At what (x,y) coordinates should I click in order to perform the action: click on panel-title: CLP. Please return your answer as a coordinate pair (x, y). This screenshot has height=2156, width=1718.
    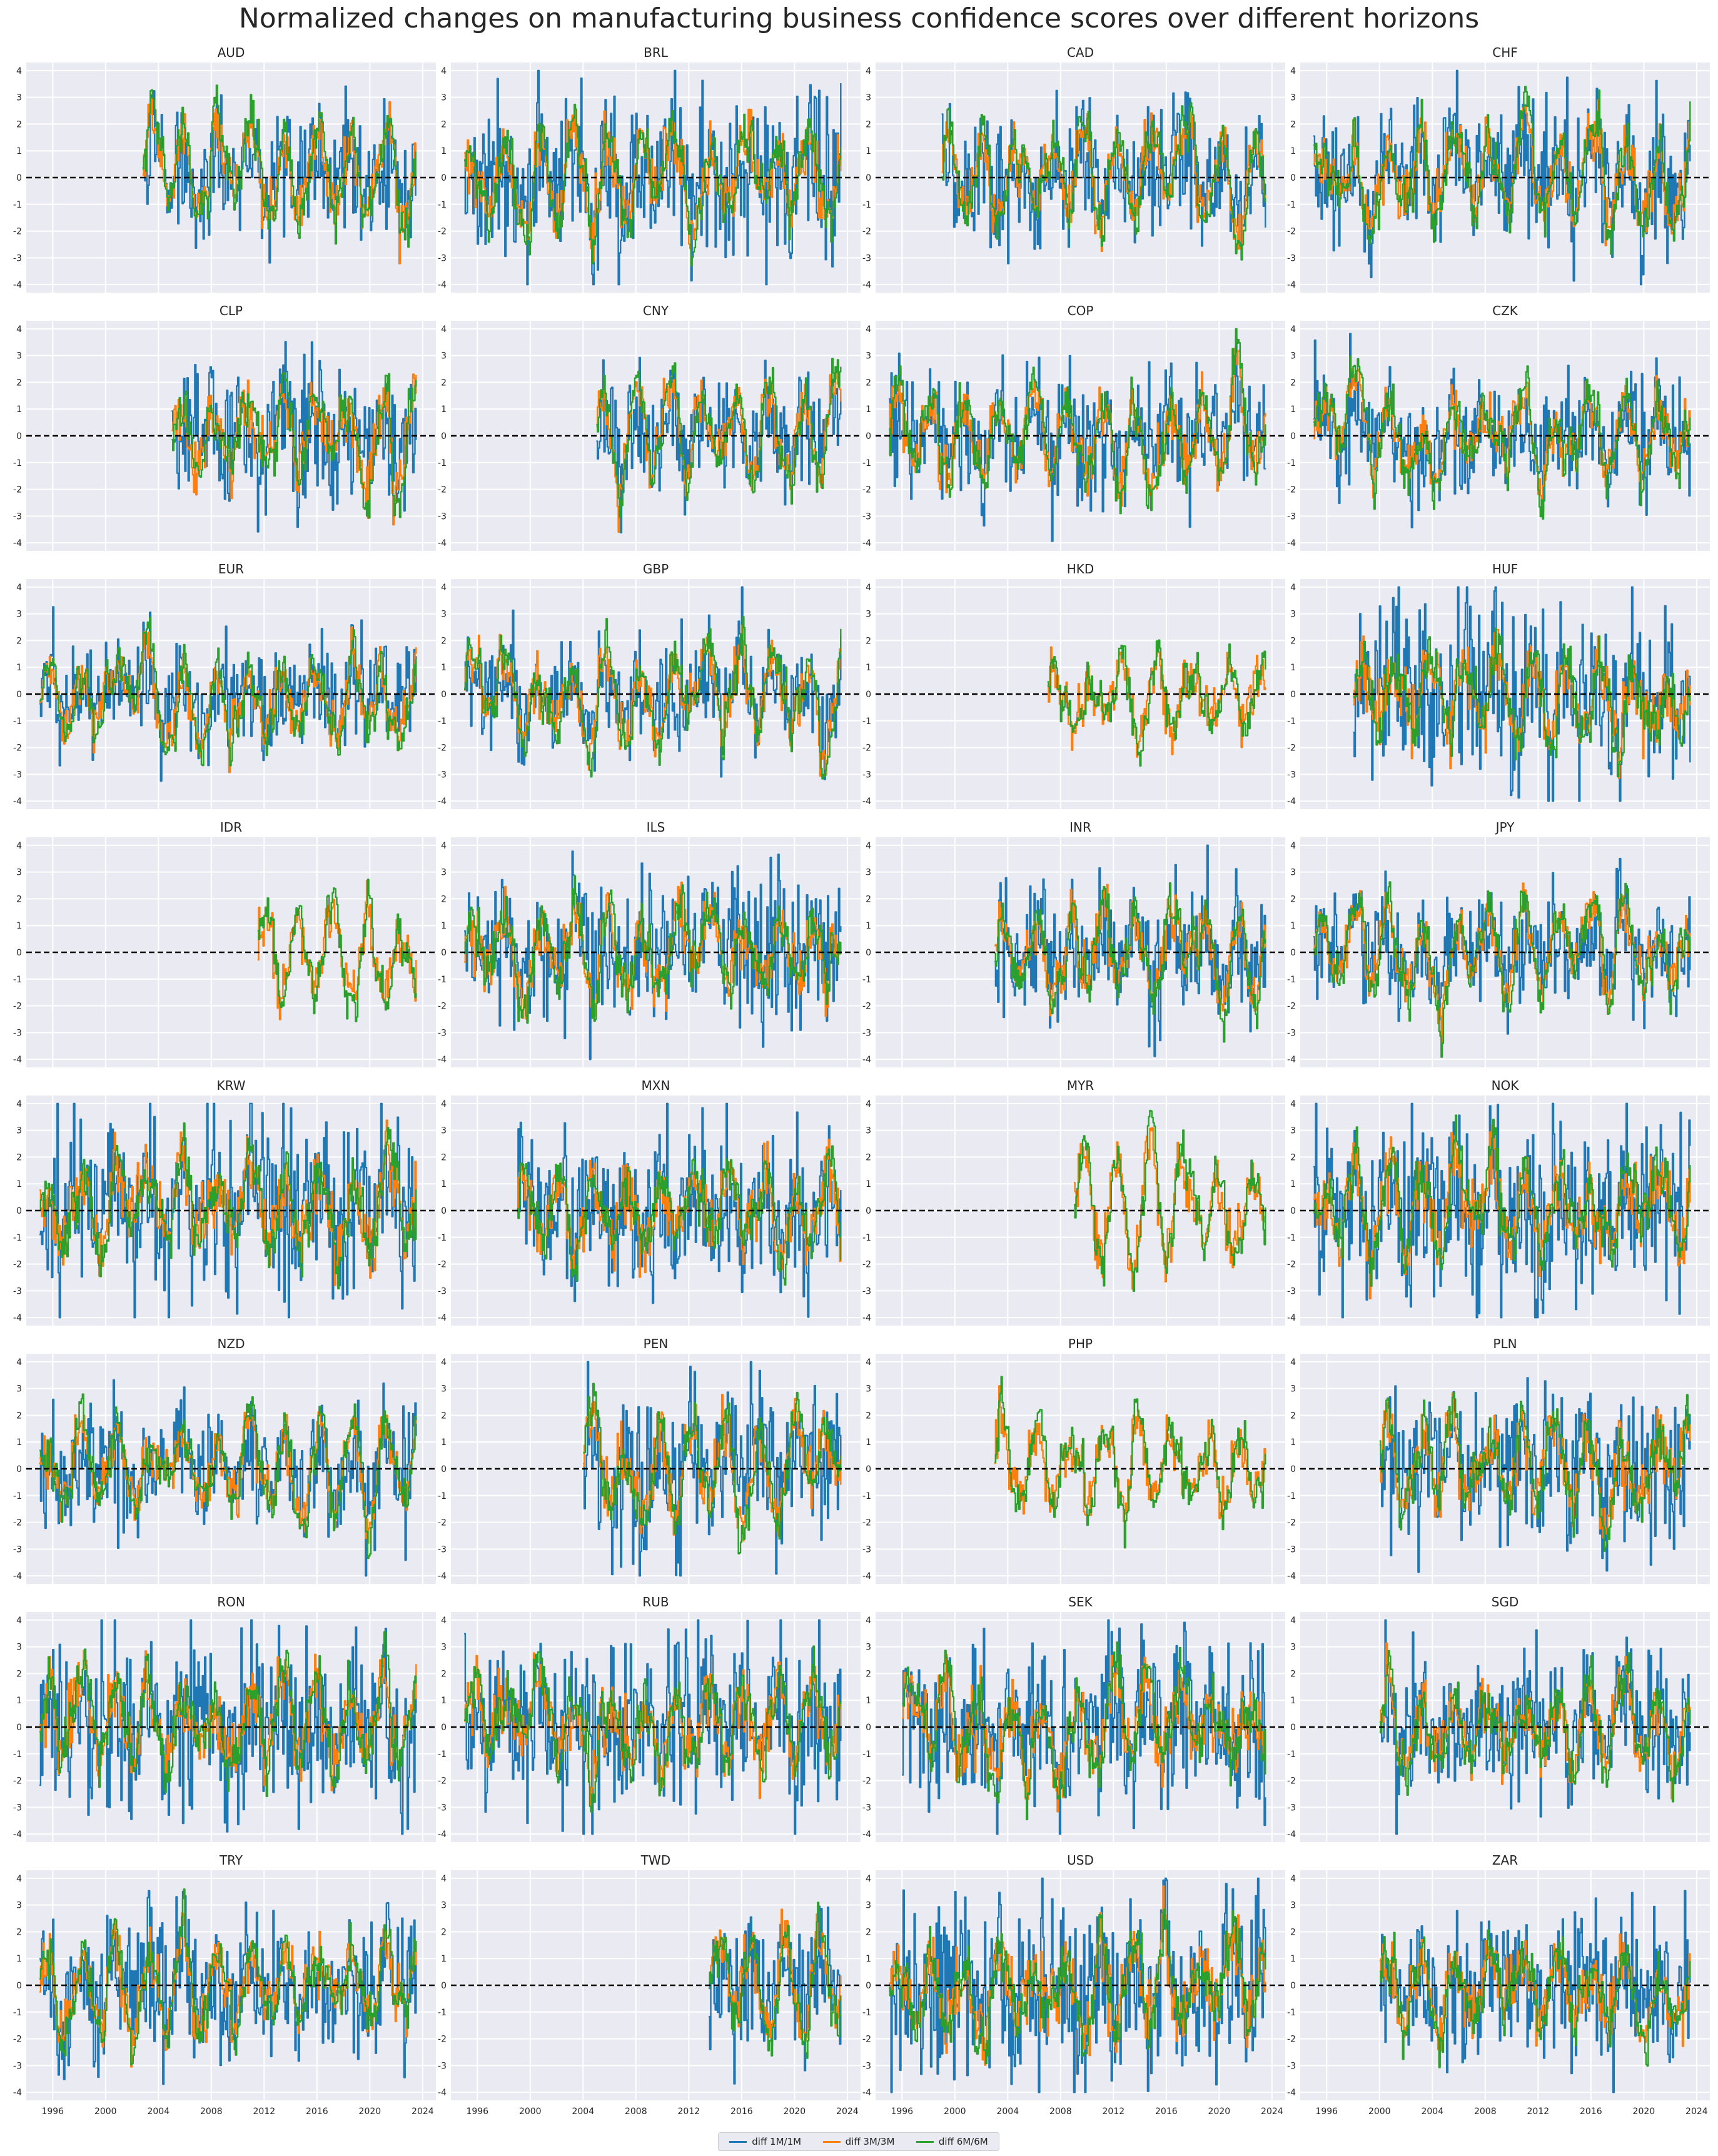
    Looking at the image, I should click on (232, 310).